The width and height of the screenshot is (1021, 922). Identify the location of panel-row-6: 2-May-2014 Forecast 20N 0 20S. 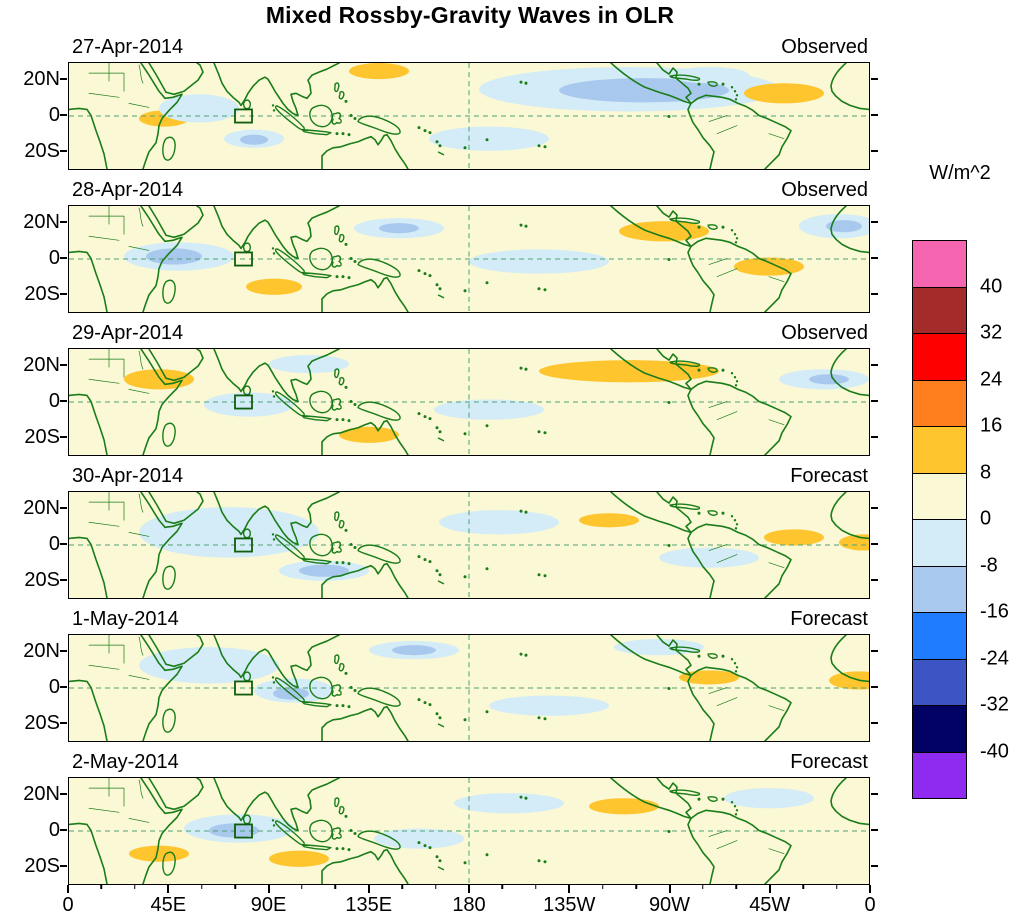
(450, 818).